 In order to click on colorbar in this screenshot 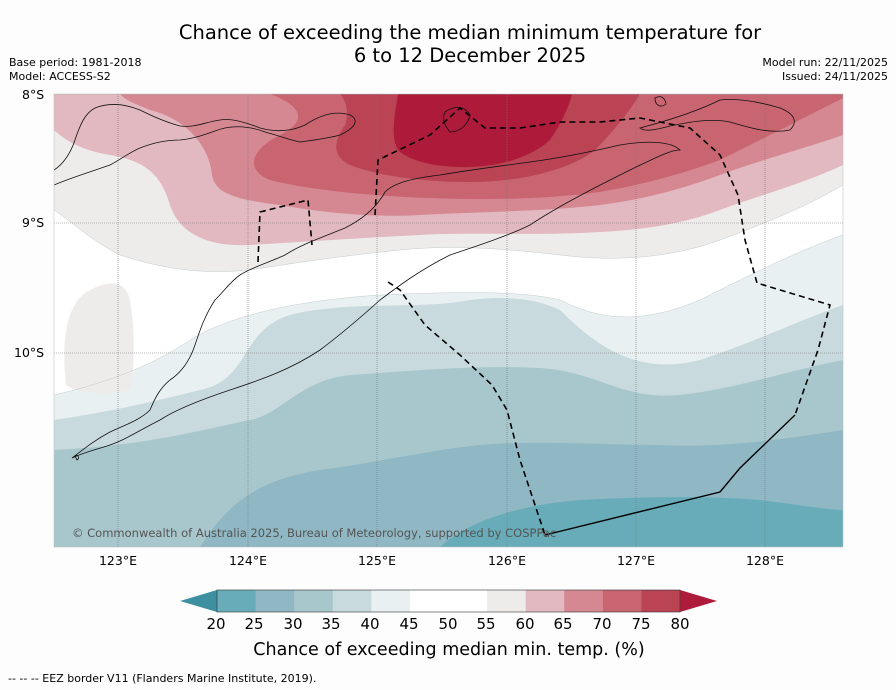, I will do `click(448, 601)`.